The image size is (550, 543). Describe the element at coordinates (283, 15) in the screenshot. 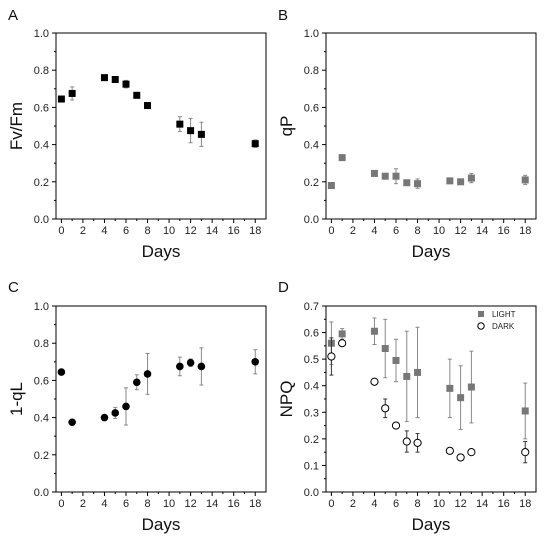

I see `panel-label: B` at that location.